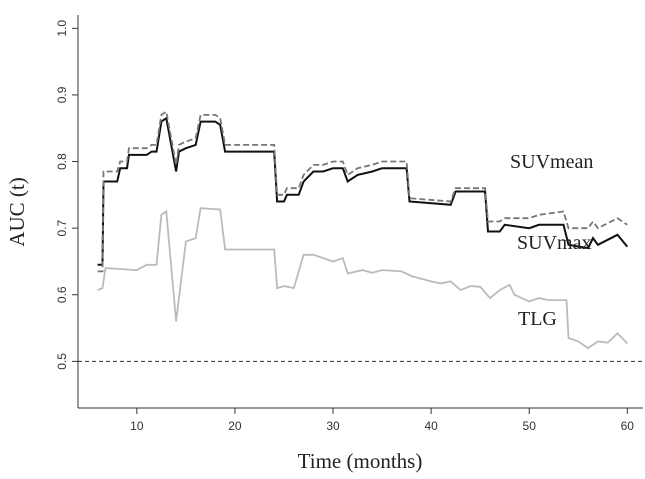  What do you see at coordinates (62, 361) in the screenshot?
I see `y-tick-label: 0.5` at bounding box center [62, 361].